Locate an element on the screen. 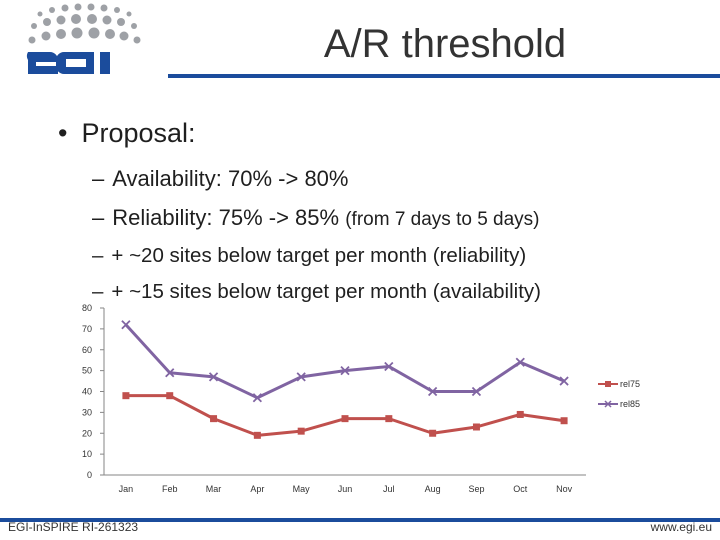 The height and width of the screenshot is (540, 720). sub-text: Reliability: 75% -> 85% is located at coordinates (226, 217).